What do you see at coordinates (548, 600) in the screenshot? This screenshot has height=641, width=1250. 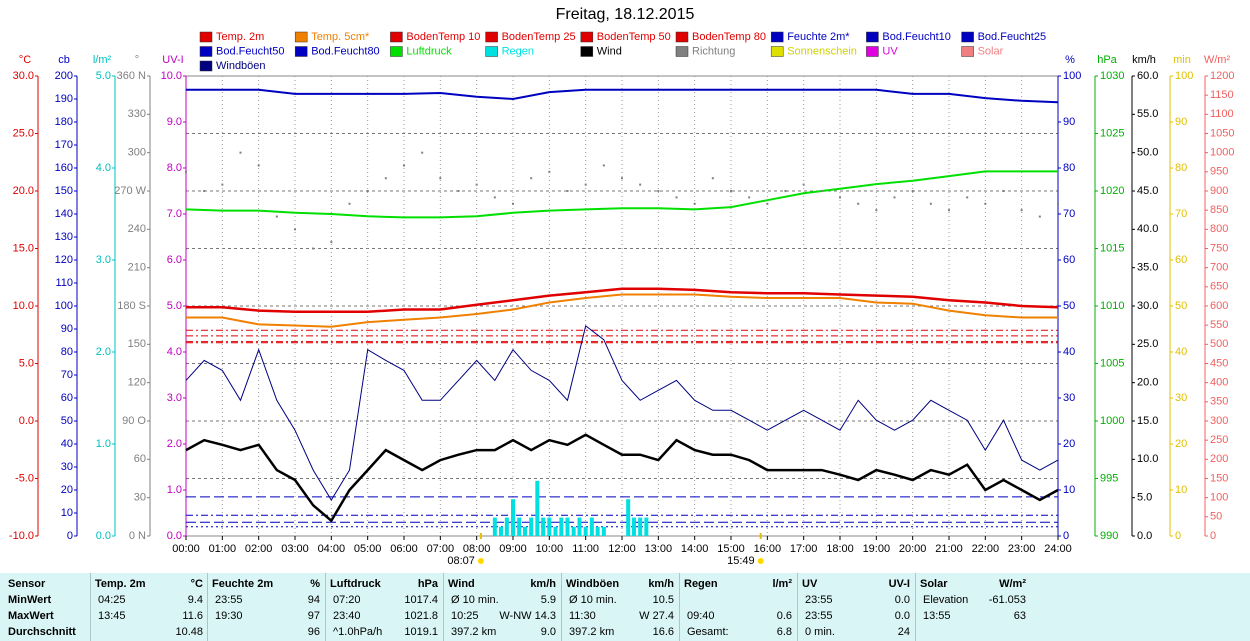 I see `table-cell: 5.9` at bounding box center [548, 600].